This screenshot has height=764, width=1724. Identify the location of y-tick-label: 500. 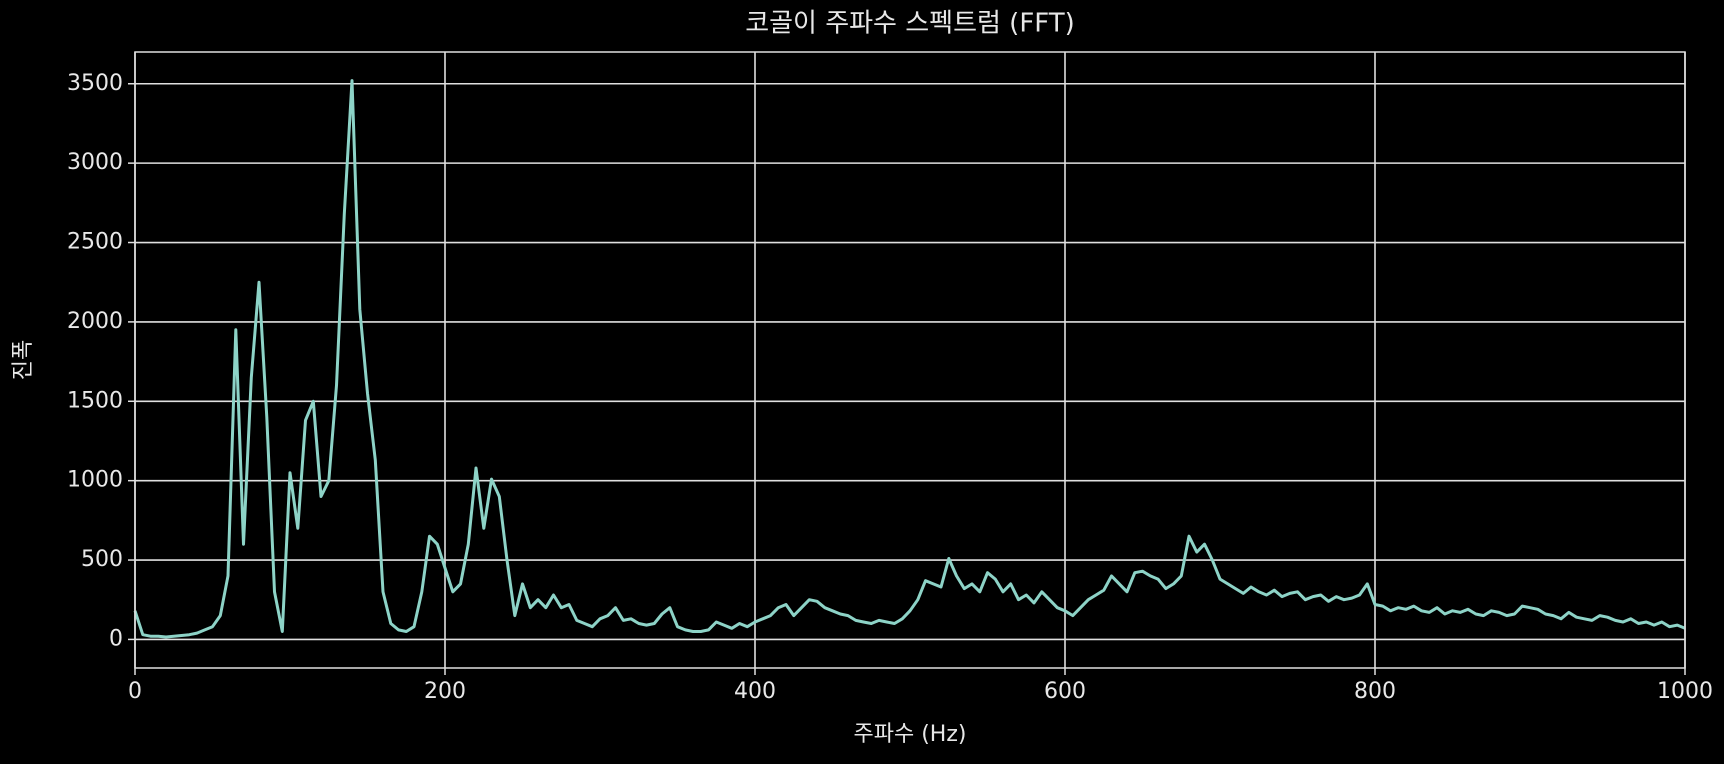
(102, 559).